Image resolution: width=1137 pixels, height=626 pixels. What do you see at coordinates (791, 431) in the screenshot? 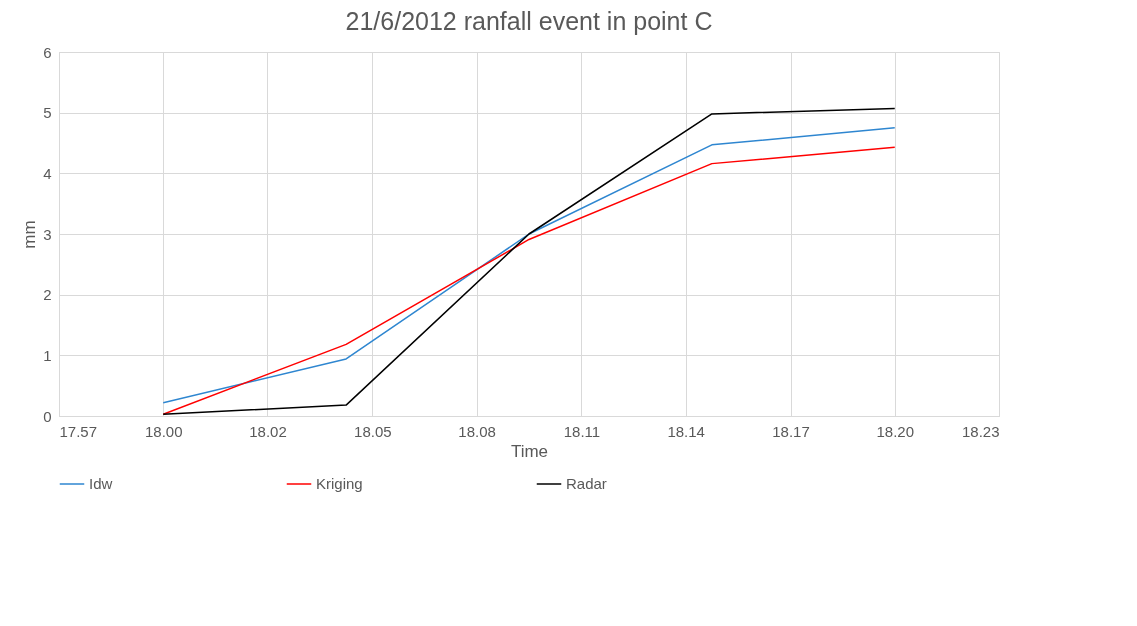
I see `x-tick-label: 18.17` at bounding box center [791, 431].